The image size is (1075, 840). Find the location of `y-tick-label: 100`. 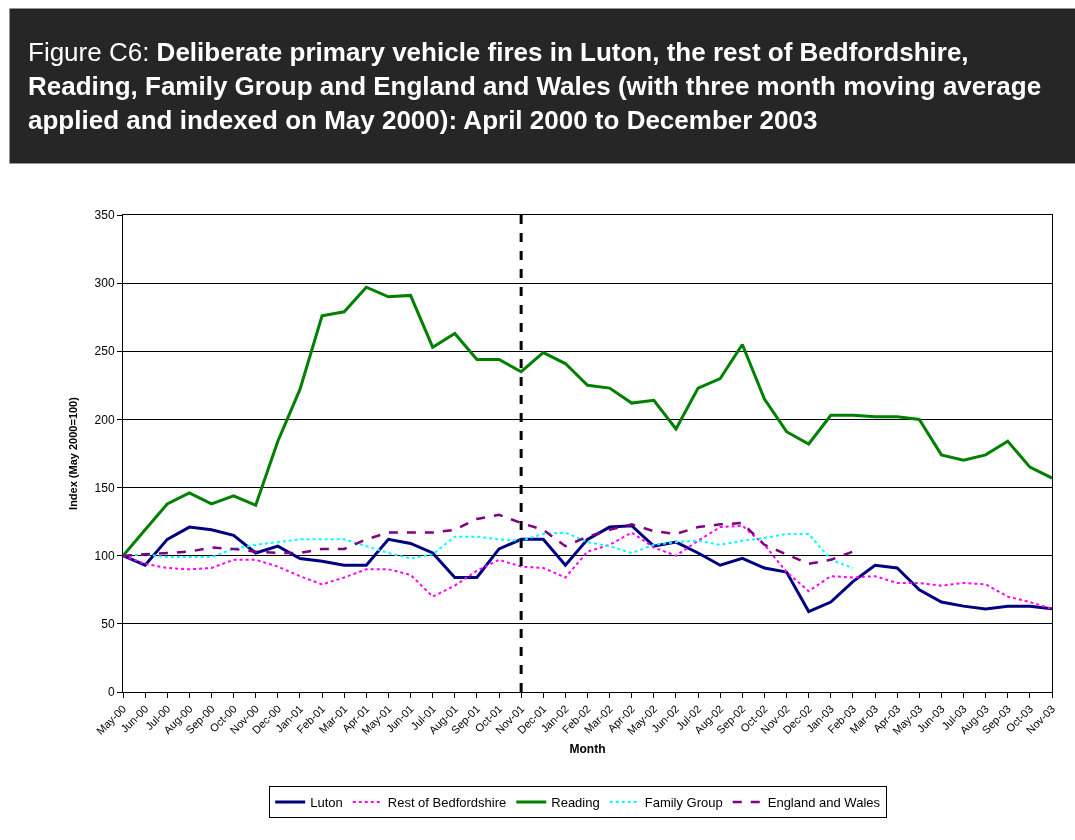

y-tick-label: 100 is located at coordinates (104, 555).